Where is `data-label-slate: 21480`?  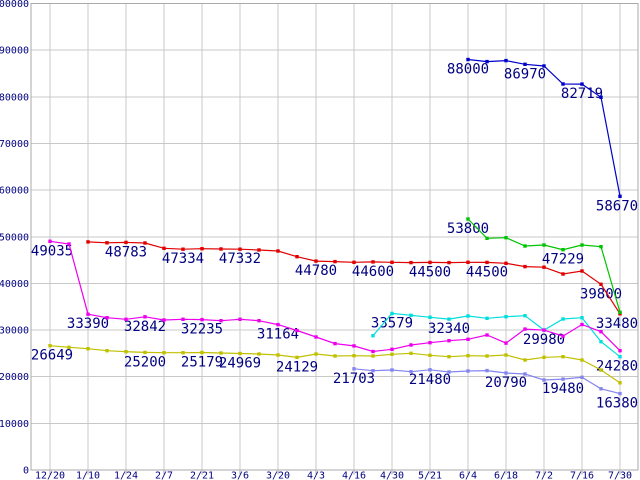
data-label-slate: 21480 is located at coordinates (430, 380).